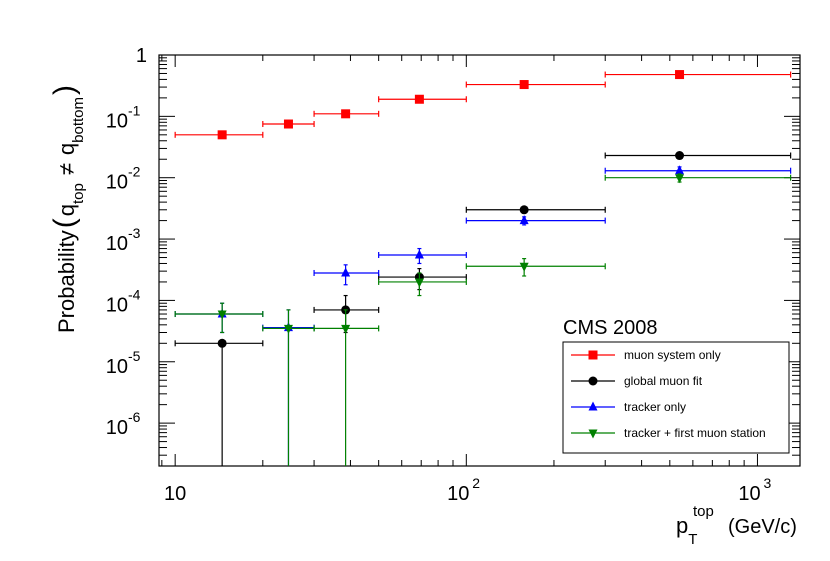 The width and height of the screenshot is (830, 561). What do you see at coordinates (66, 169) in the screenshot?
I see `y-axis-title-neq: ≠` at bounding box center [66, 169].